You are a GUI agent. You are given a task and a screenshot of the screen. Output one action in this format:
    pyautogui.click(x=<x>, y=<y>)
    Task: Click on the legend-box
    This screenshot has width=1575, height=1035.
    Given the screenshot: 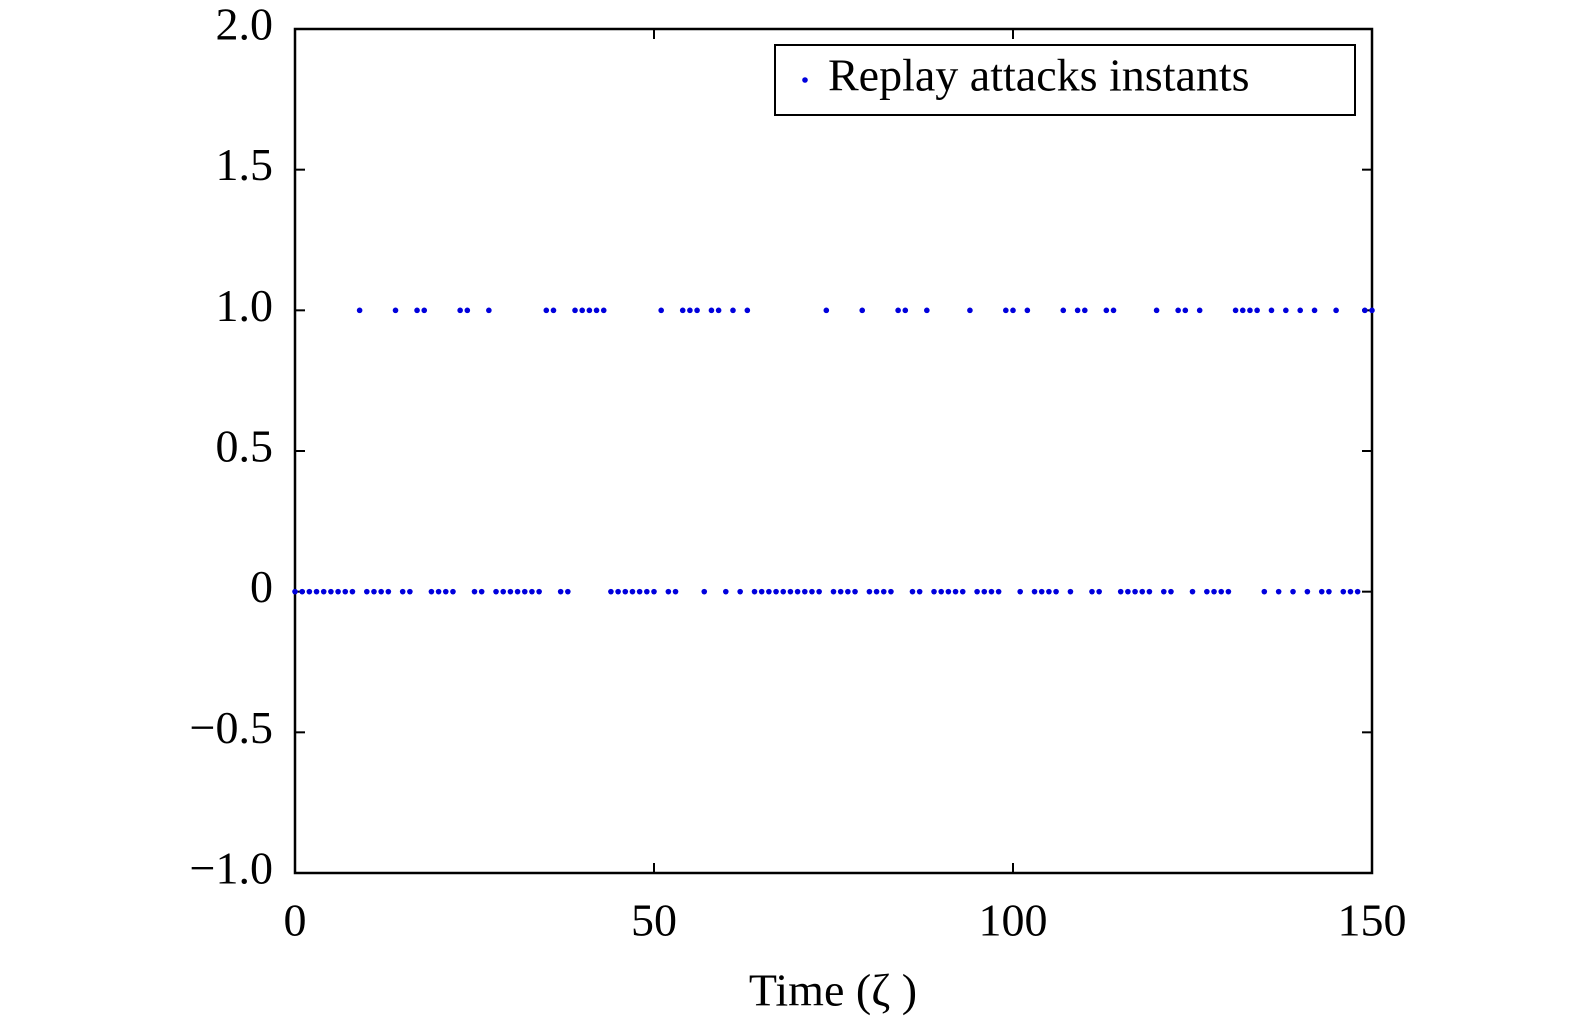 What is the action you would take?
    pyautogui.click(x=1065, y=80)
    